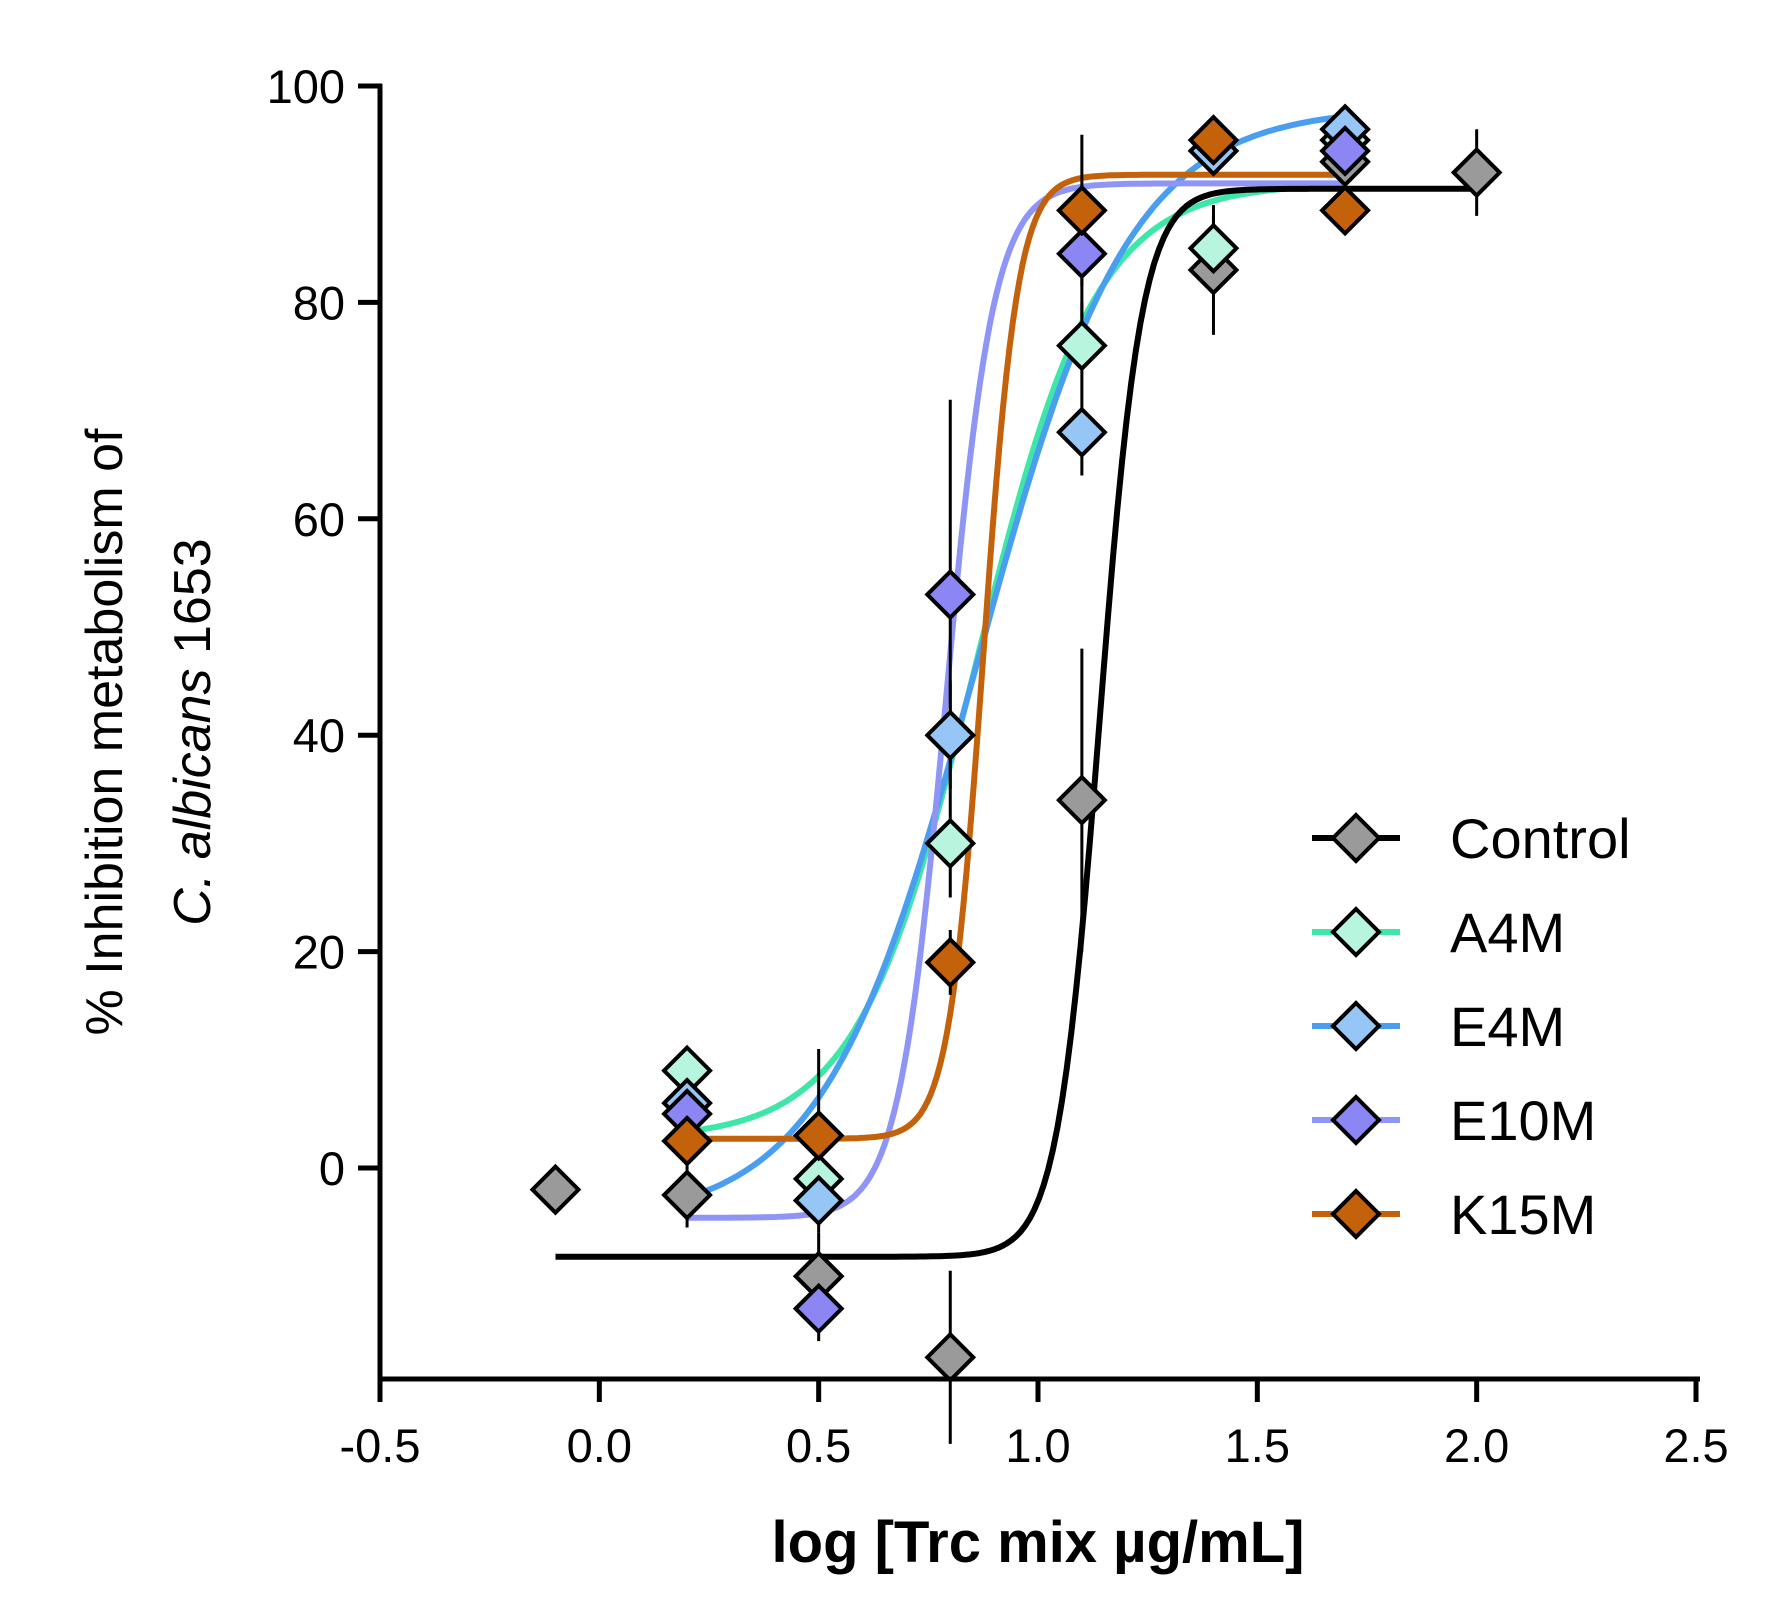  Describe the element at coordinates (319, 302) in the screenshot. I see `y-tick-label: 80` at that location.